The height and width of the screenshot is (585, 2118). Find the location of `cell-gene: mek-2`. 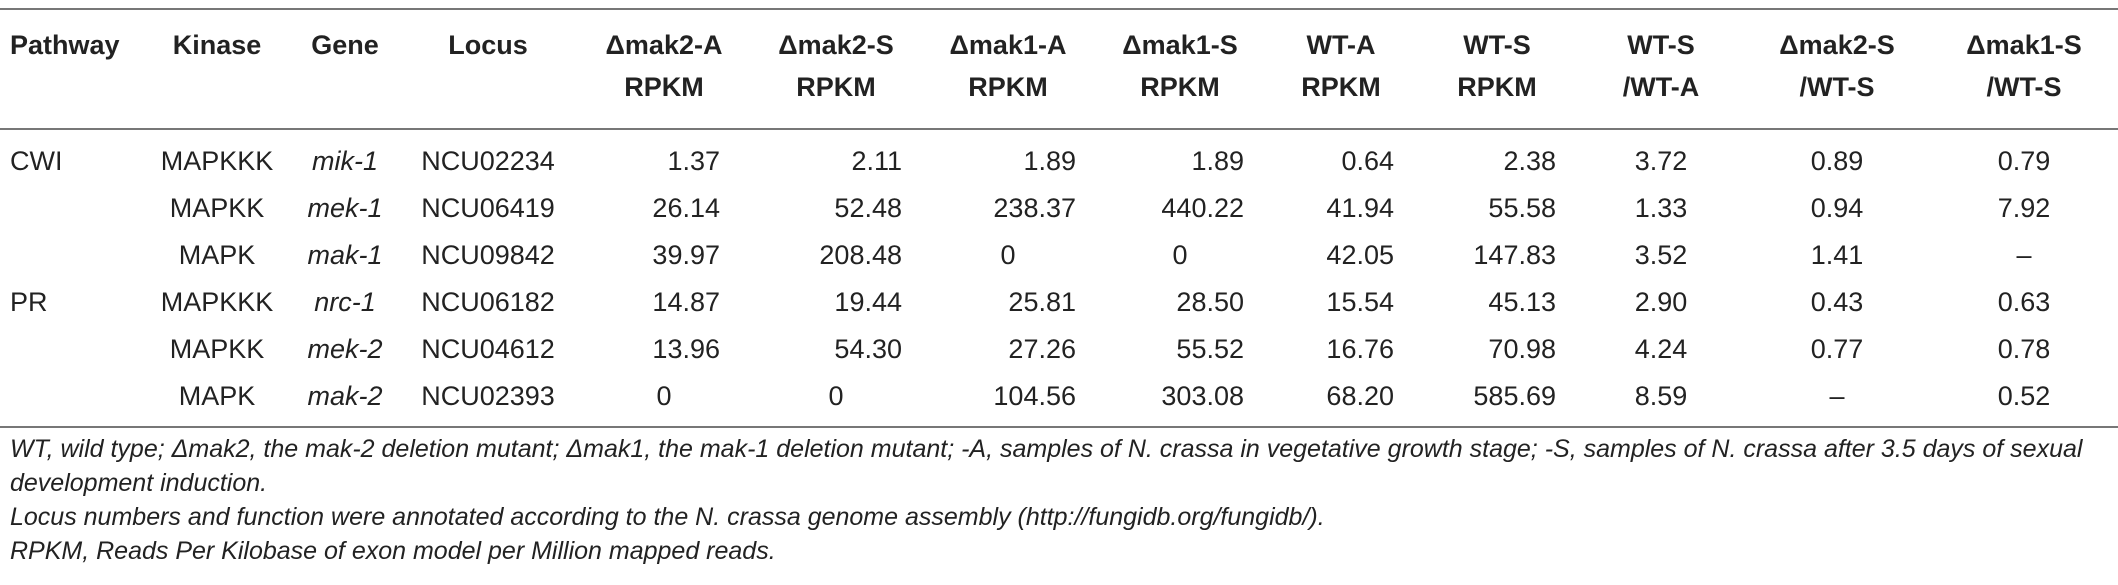

cell-gene: mek-2 is located at coordinates (345, 349).